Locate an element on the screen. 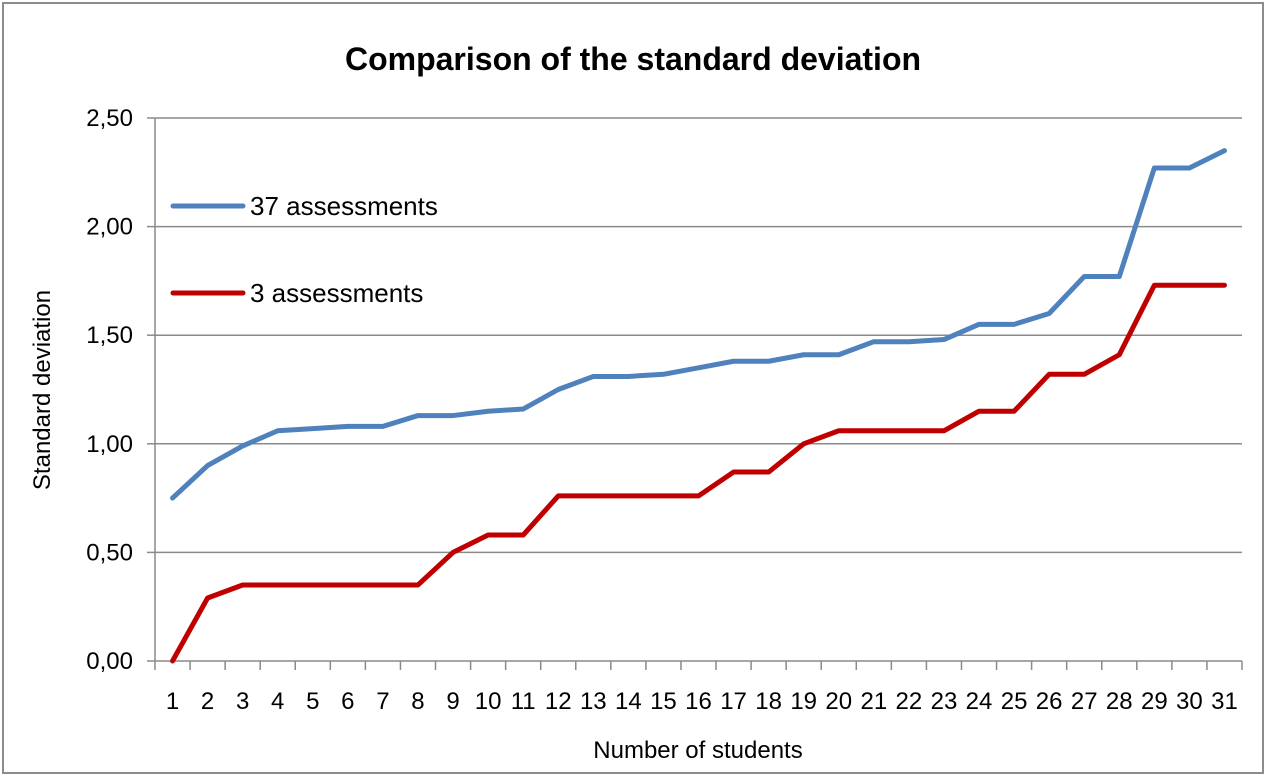  y-tick-label: 0,00 is located at coordinates (109, 661).